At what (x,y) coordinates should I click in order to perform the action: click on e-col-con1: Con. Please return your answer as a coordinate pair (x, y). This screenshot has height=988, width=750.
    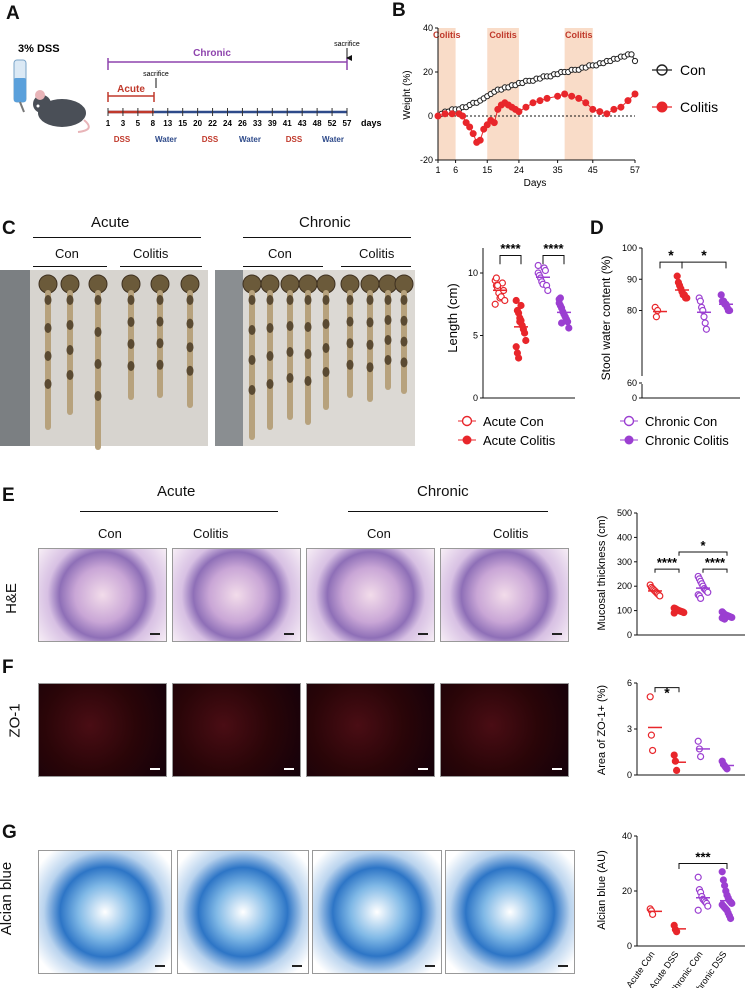
    Looking at the image, I should click on (110, 533).